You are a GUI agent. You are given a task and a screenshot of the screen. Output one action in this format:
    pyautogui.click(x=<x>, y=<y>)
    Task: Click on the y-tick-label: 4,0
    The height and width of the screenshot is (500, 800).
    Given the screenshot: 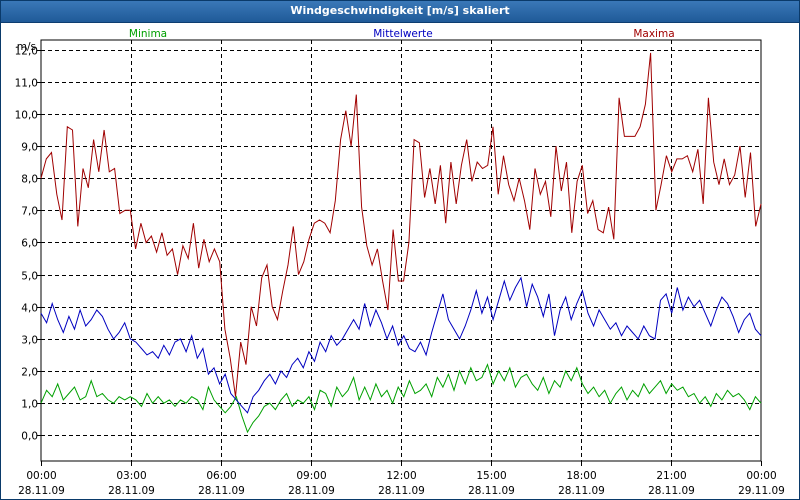 What is the action you would take?
    pyautogui.click(x=29, y=309)
    